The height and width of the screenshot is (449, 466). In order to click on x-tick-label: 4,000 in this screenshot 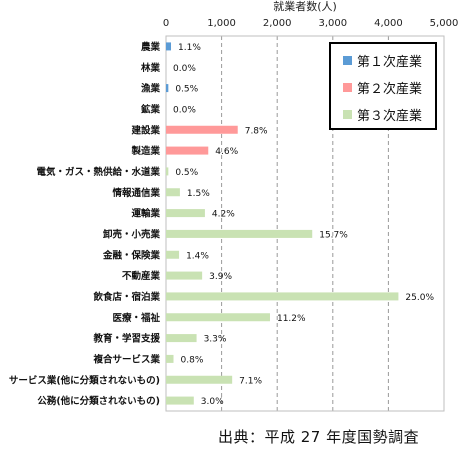, I will do `click(388, 23)`.